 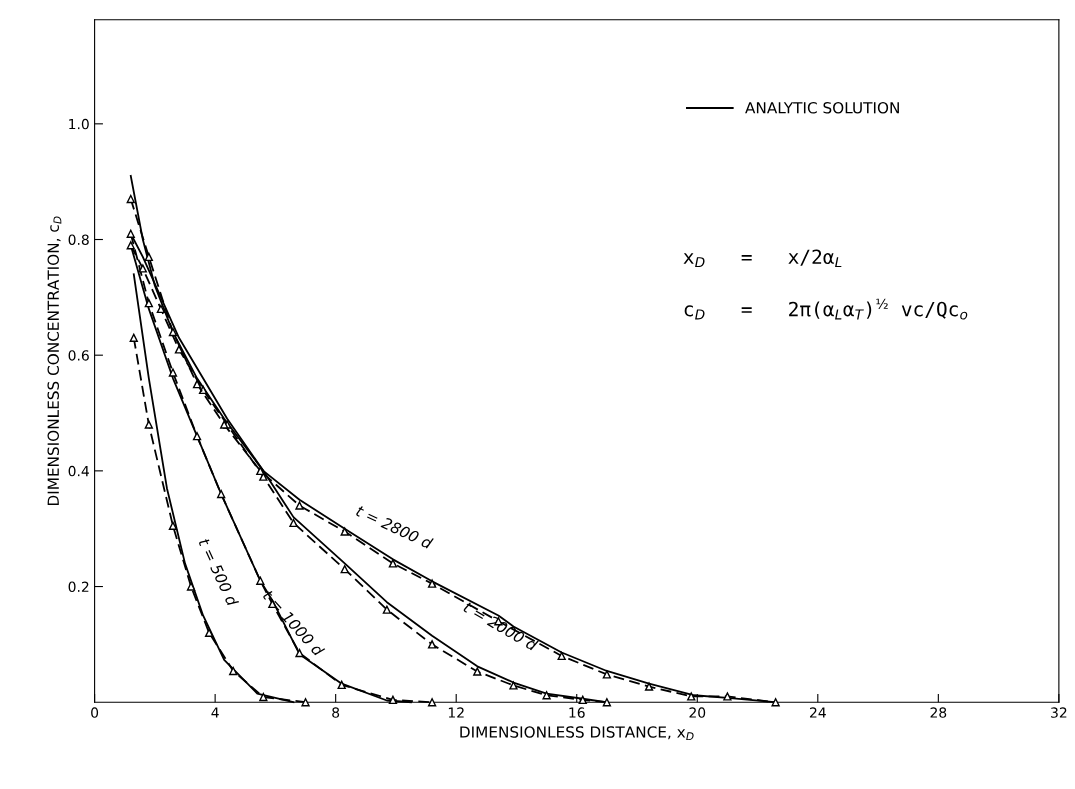 I want to click on x-tick-label: 20, so click(x=697, y=712).